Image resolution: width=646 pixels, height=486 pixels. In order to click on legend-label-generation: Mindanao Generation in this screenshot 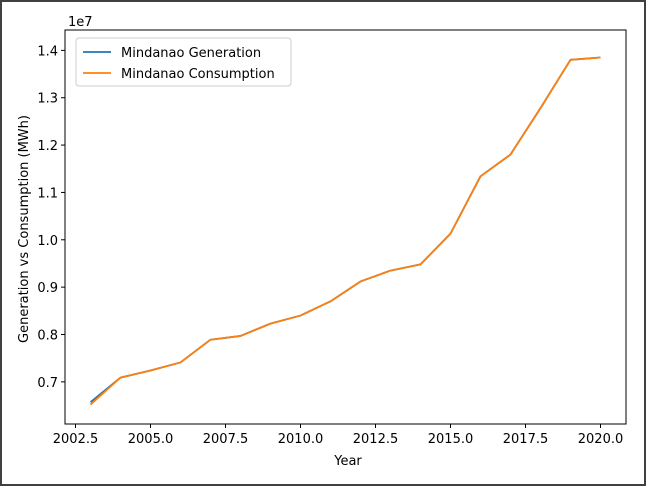, I will do `click(191, 53)`.